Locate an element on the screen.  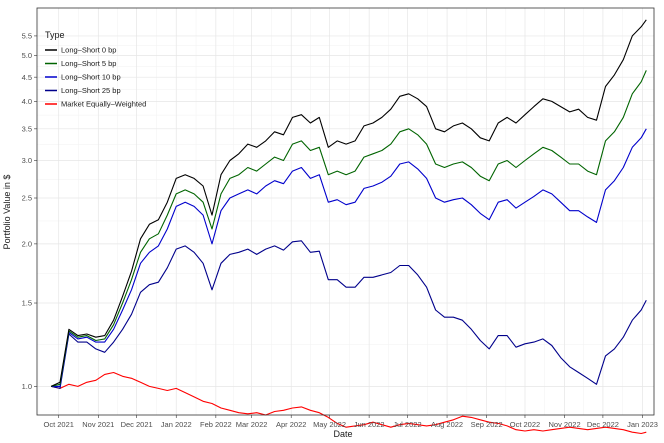
x-tick-label: Nov 2022 is located at coordinates (565, 424).